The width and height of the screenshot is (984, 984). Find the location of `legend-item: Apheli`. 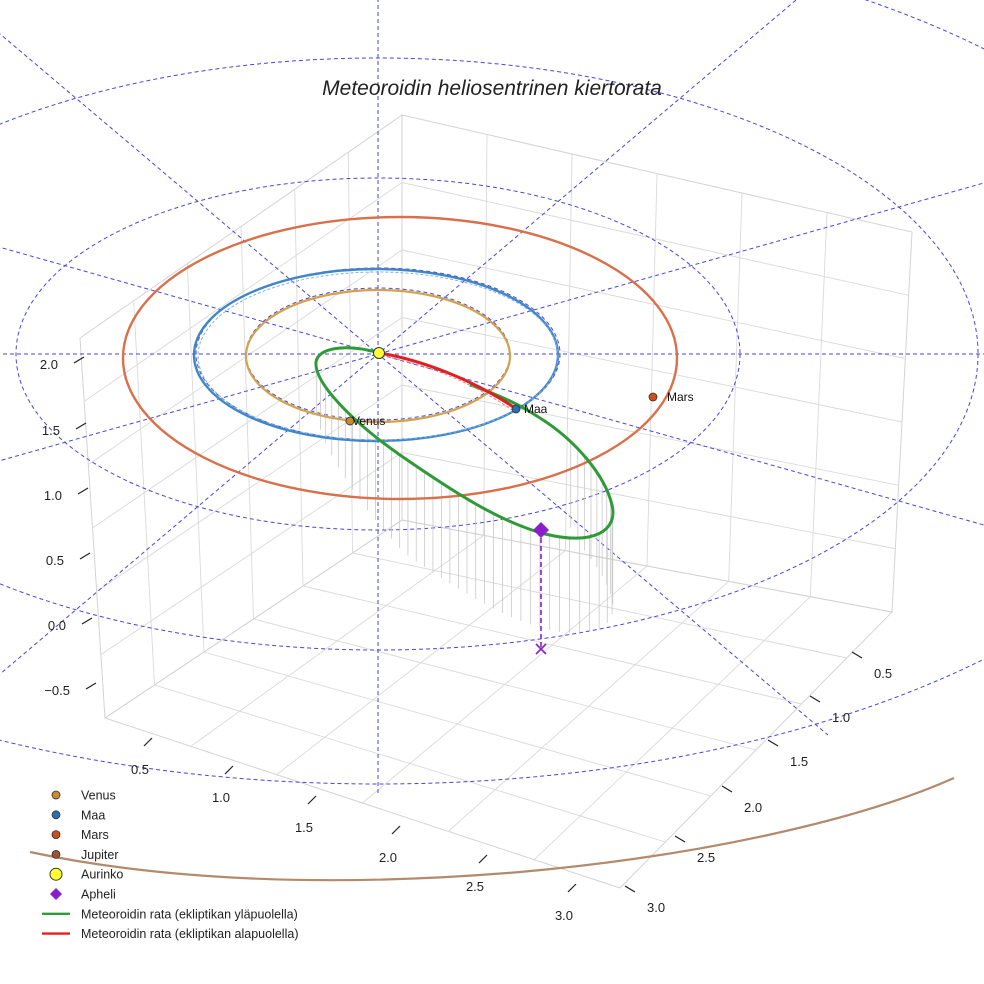

legend-item: Apheli is located at coordinates (83, 895).